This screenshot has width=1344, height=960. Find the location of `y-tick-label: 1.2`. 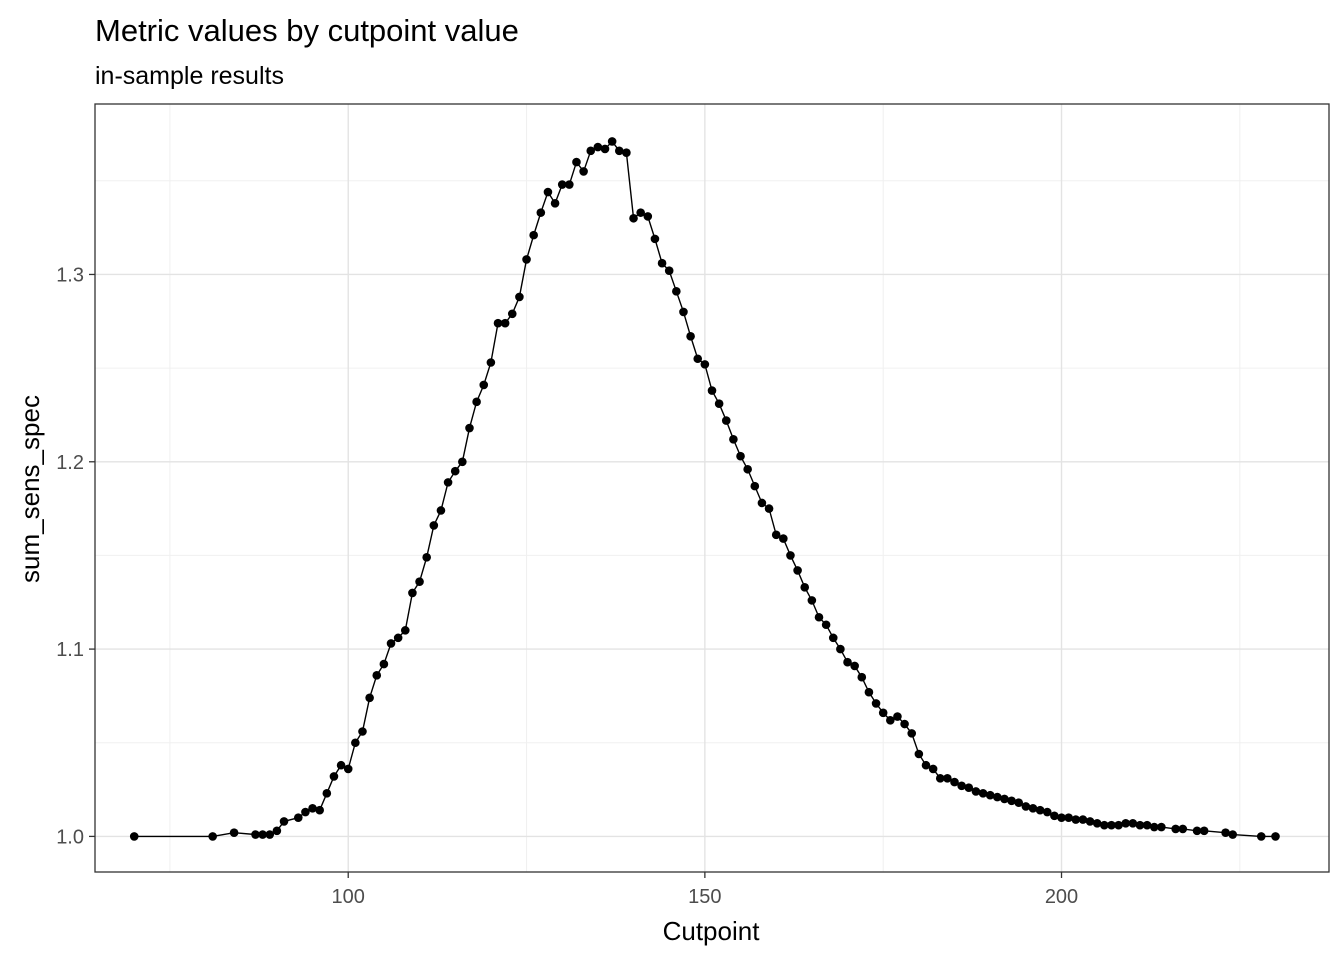

y-tick-label: 1.2 is located at coordinates (70, 463).